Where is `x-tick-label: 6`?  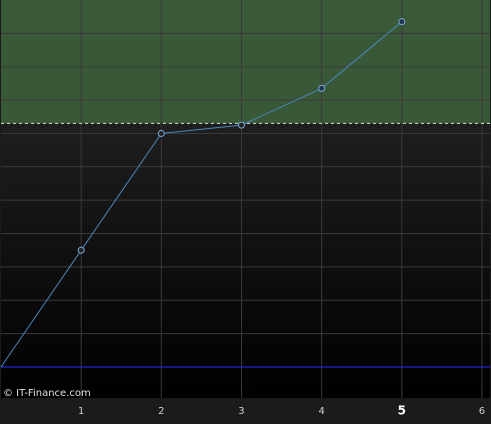 x-tick-label: 6 is located at coordinates (482, 411).